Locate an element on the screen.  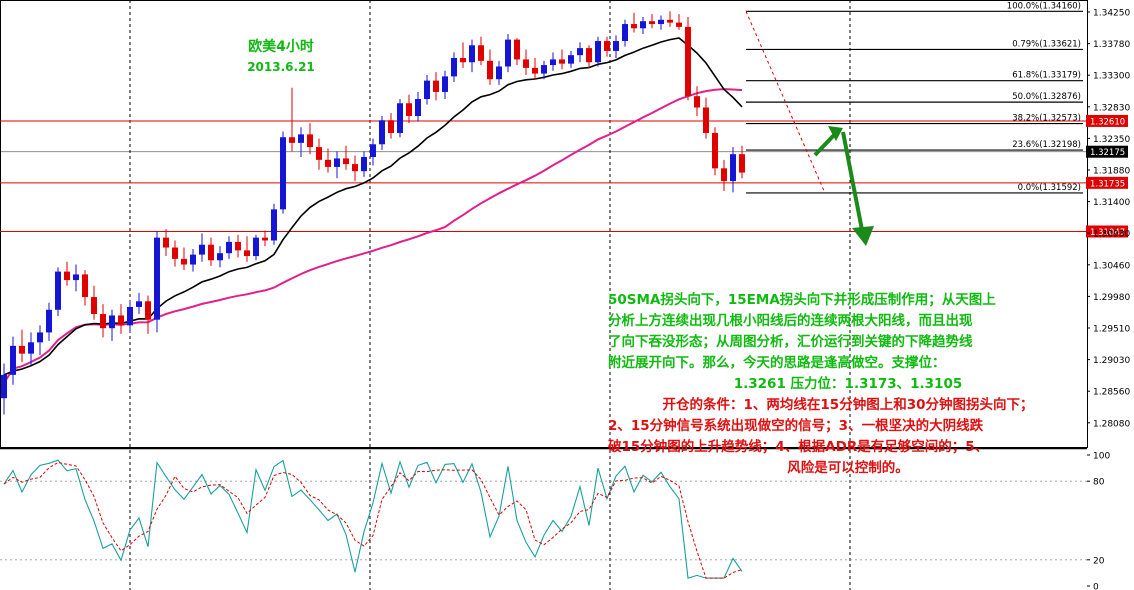
fib-label: 61.8%(1.33179) is located at coordinates (1046, 76).